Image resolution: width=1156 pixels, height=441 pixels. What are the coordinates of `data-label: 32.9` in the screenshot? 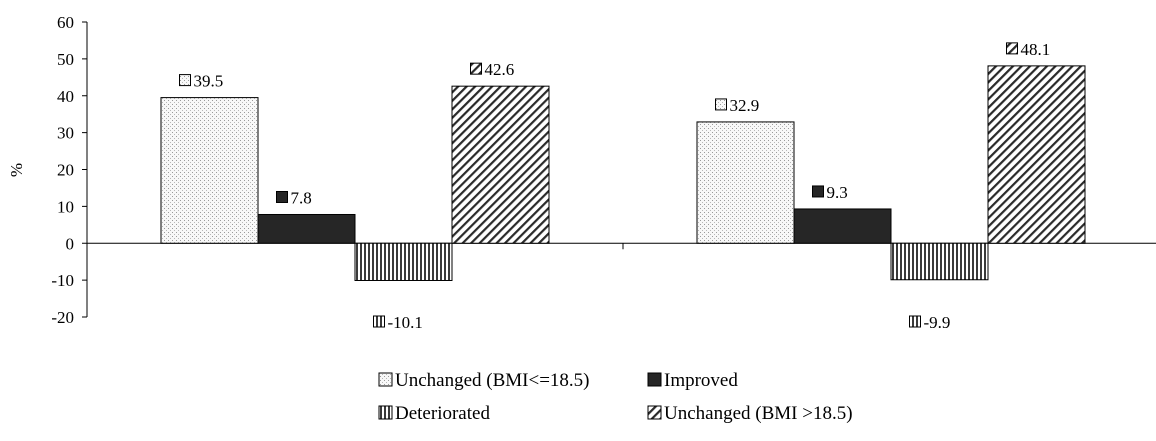 It's located at (745, 105).